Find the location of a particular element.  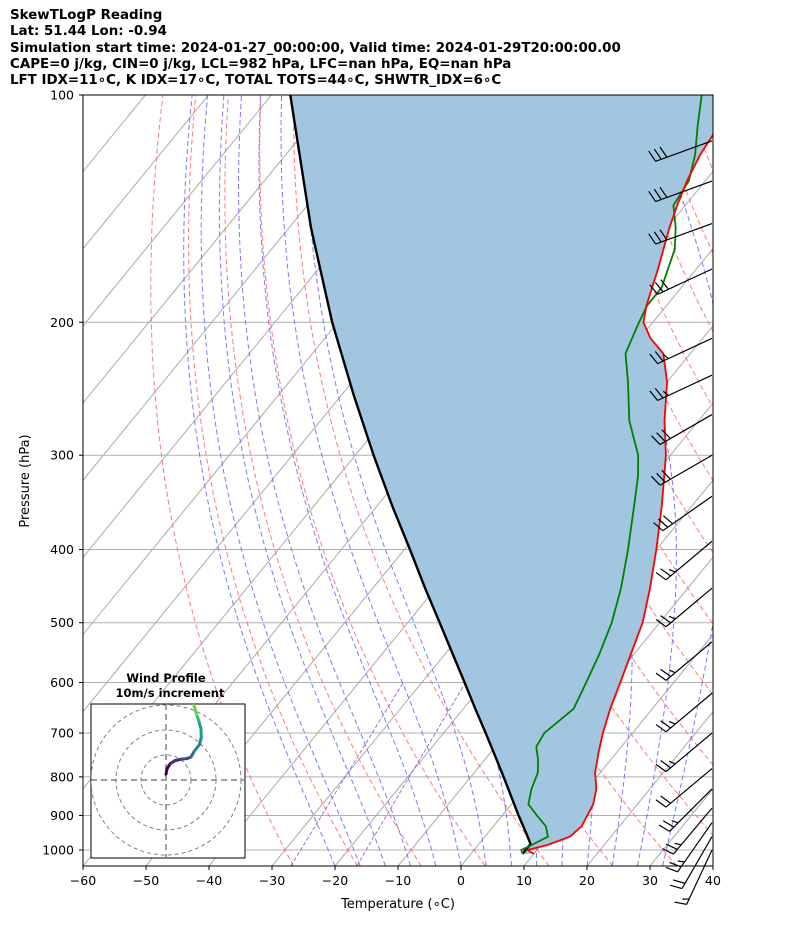

x-tick-label: −60 is located at coordinates (83, 880).